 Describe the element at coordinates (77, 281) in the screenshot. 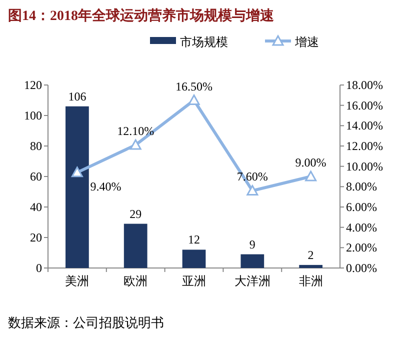

I see `x-tick-label: 美洲` at that location.